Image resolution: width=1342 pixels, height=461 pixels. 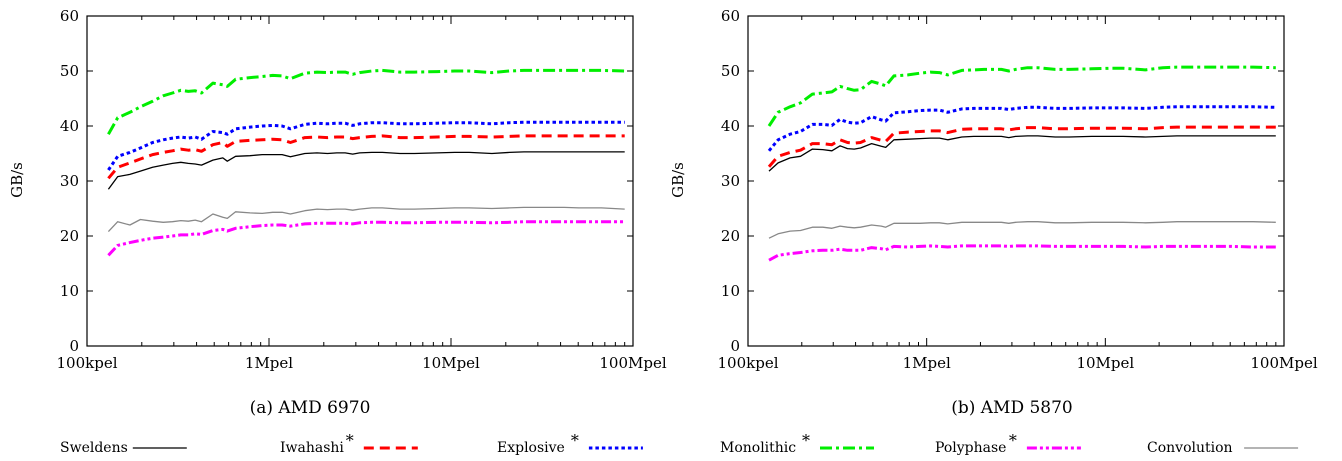 I want to click on legend-label: Sweldens, so click(x=94, y=448).